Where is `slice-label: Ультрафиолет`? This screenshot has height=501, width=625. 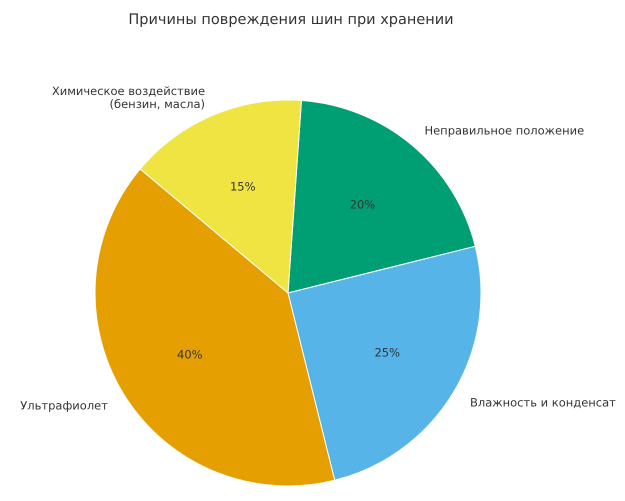
slice-label: Ультрафиолет is located at coordinates (64, 405).